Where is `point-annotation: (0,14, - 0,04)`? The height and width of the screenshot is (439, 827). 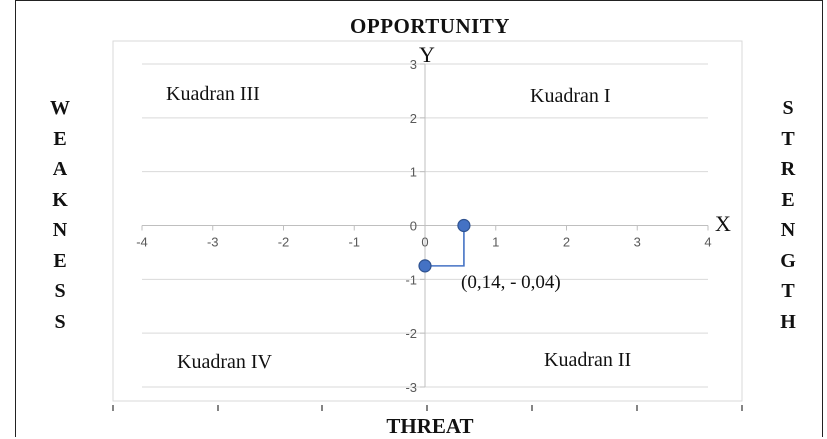
point-annotation: (0,14, - 0,04) is located at coordinates (511, 282).